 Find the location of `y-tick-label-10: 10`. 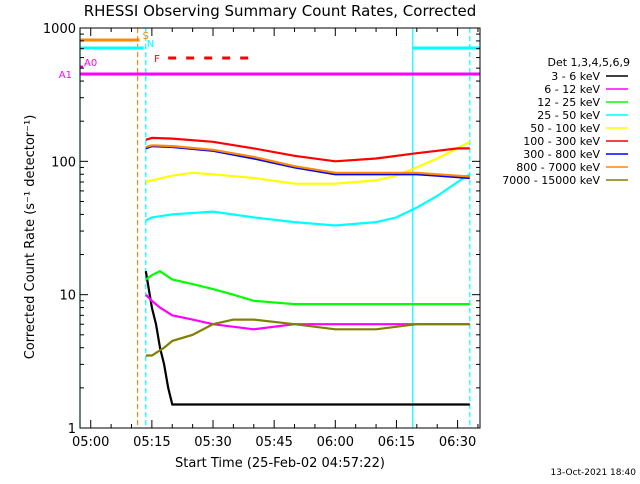

y-tick-label-10: 10 is located at coordinates (67, 296).